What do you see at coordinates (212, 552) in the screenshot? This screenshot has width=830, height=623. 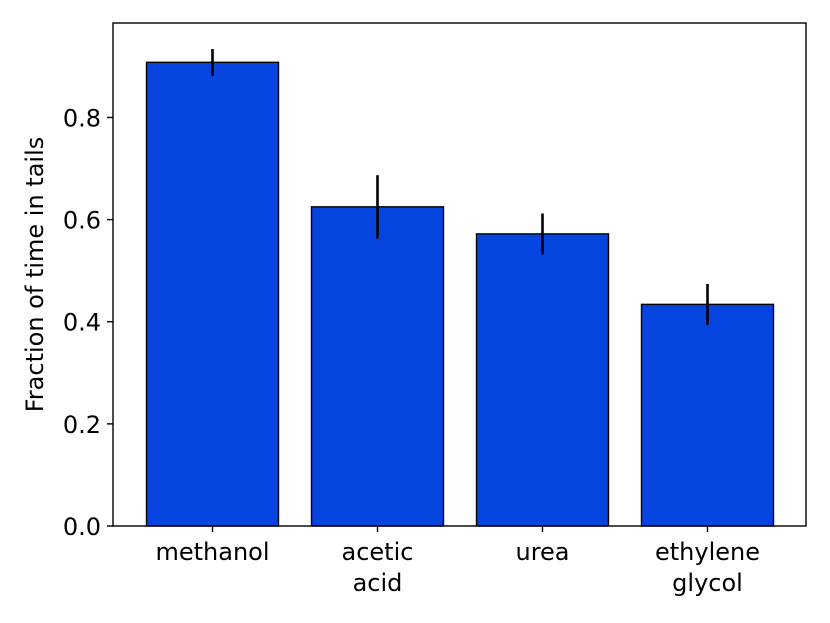 I see `x-tick-label-0: methanol` at bounding box center [212, 552].